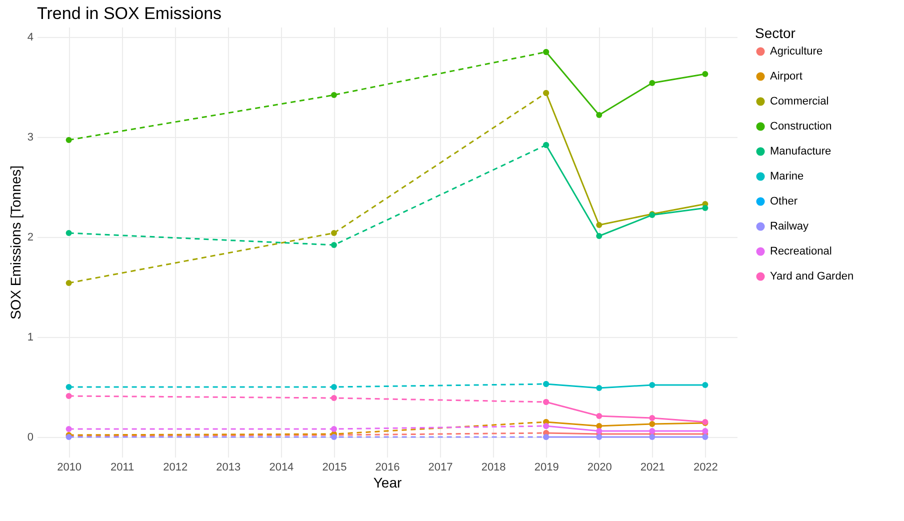 Image resolution: width=904 pixels, height=521 pixels. I want to click on legend-label: Construction, so click(801, 126).